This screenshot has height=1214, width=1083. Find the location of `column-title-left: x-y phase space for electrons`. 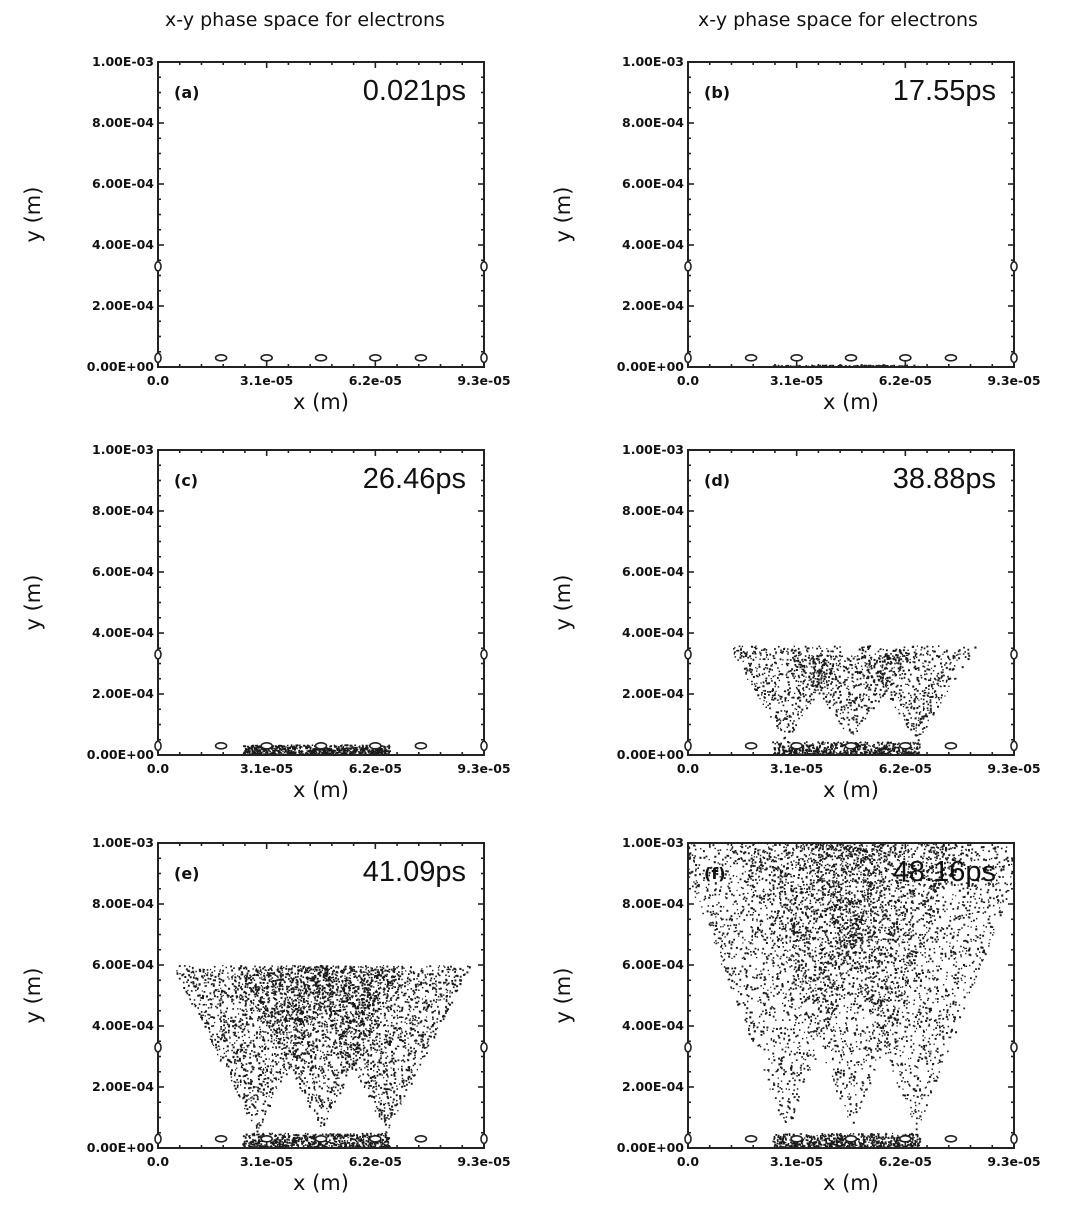

column-title-left: x-y phase space for electrons is located at coordinates (305, 20).